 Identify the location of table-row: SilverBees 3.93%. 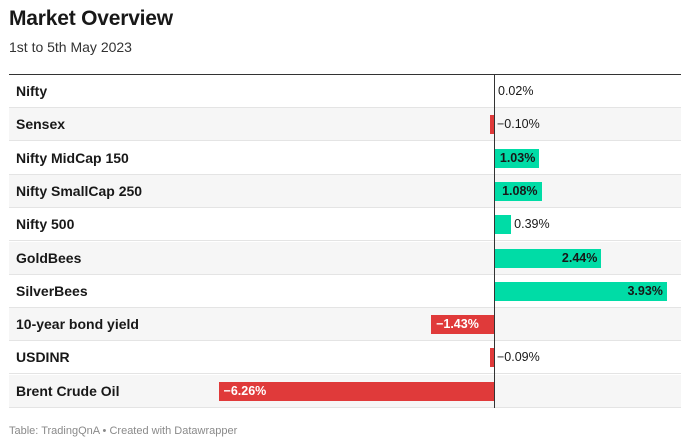
(345, 291).